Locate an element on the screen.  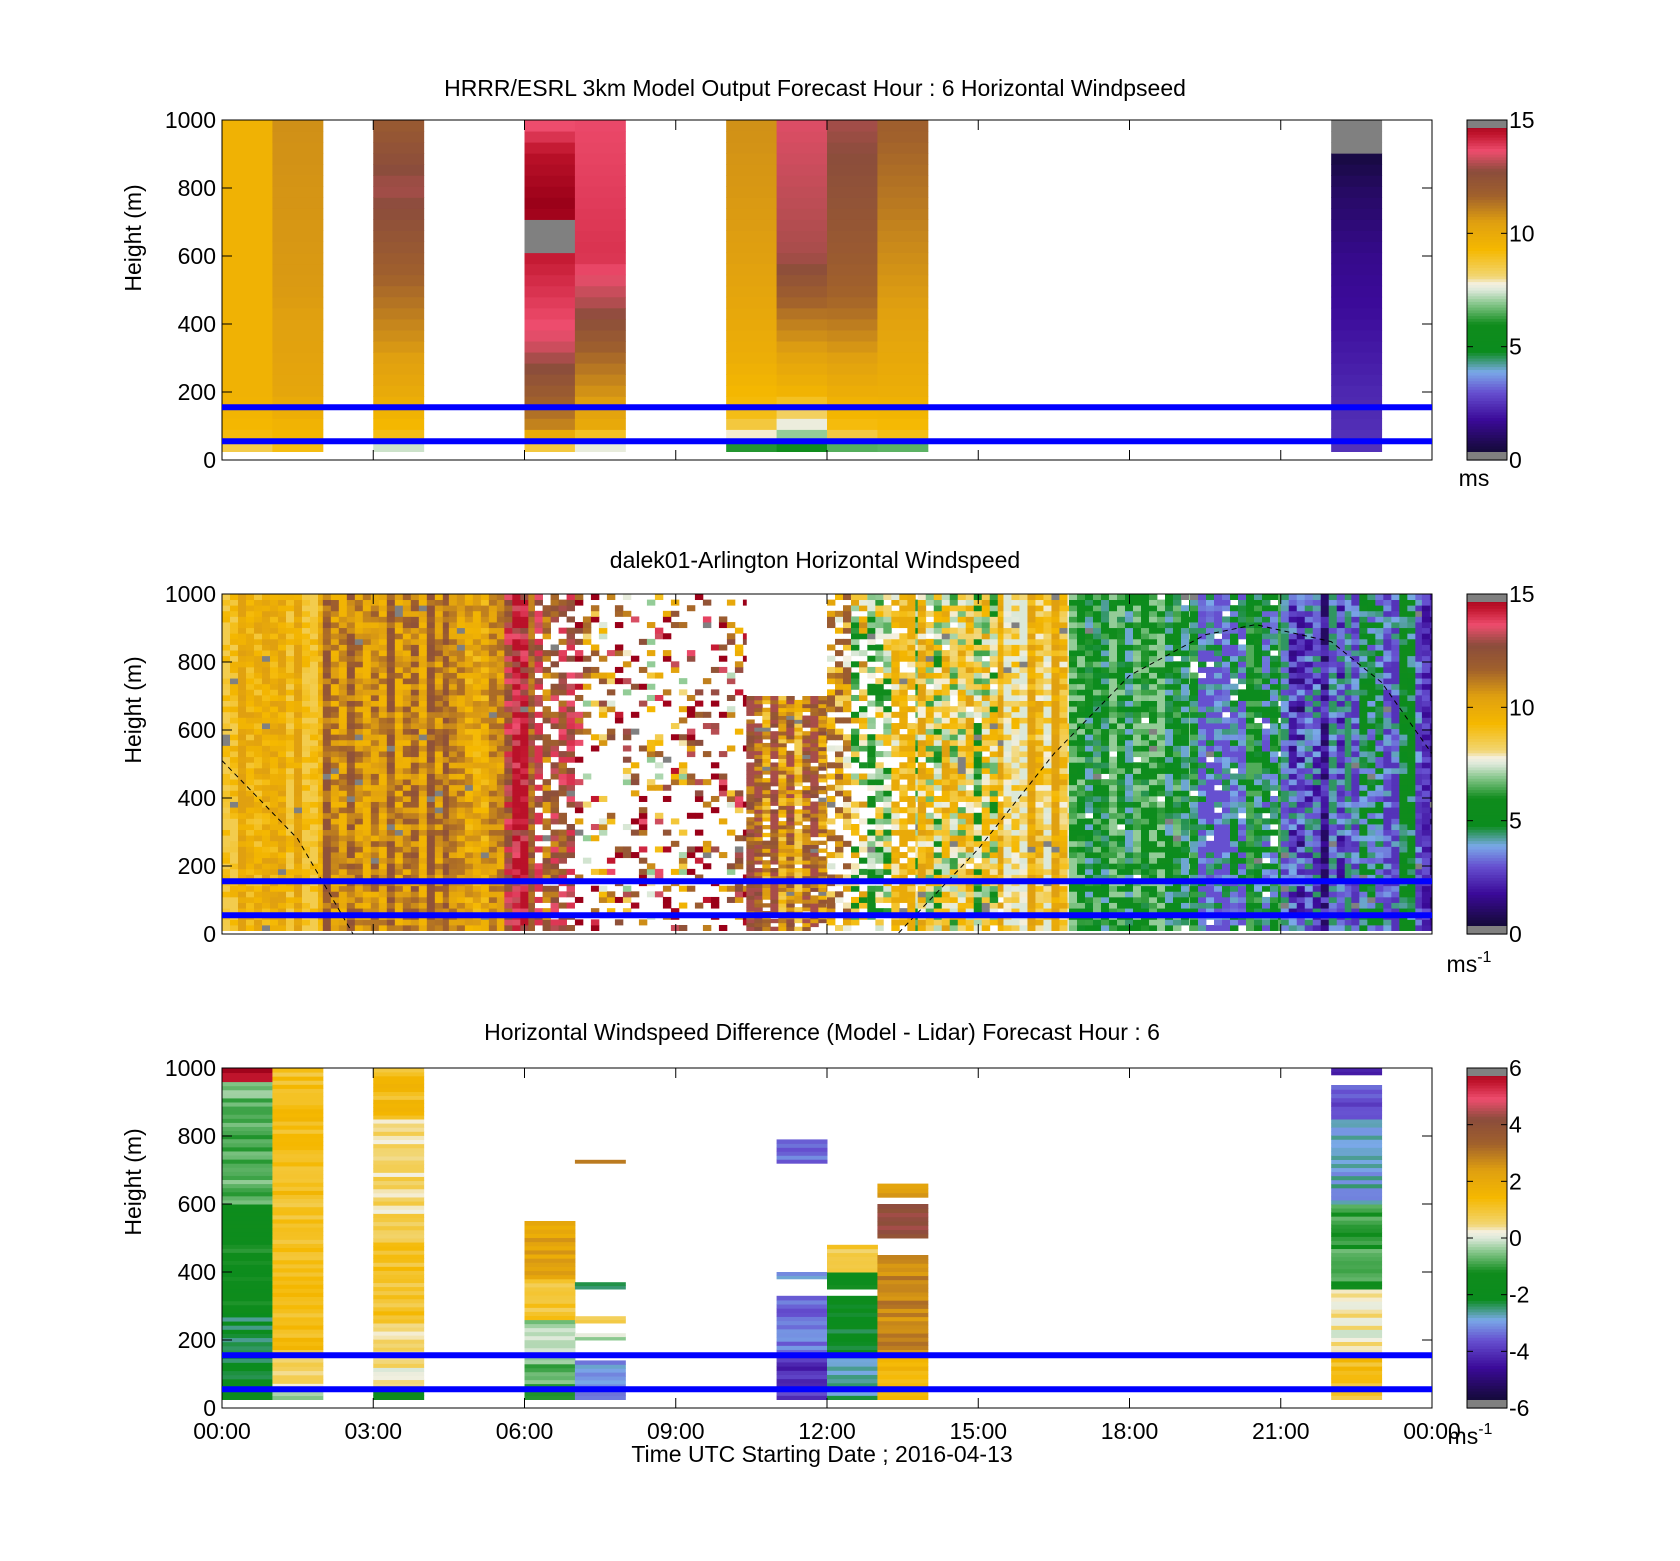
colorbar-under-color is located at coordinates (1487, 456).